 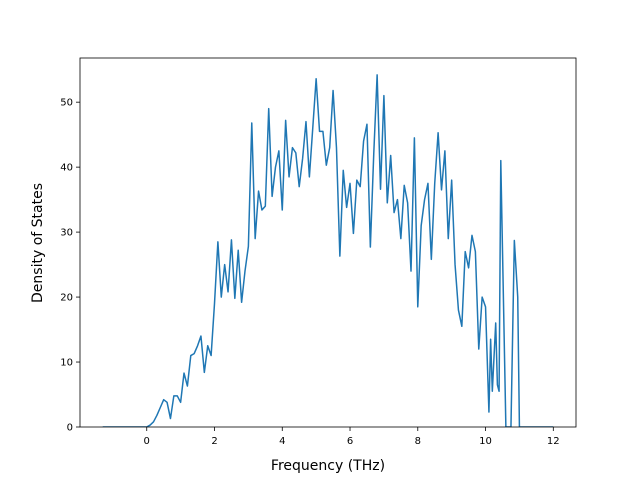 What do you see at coordinates (553, 441) in the screenshot?
I see `x-tick-label: 12` at bounding box center [553, 441].